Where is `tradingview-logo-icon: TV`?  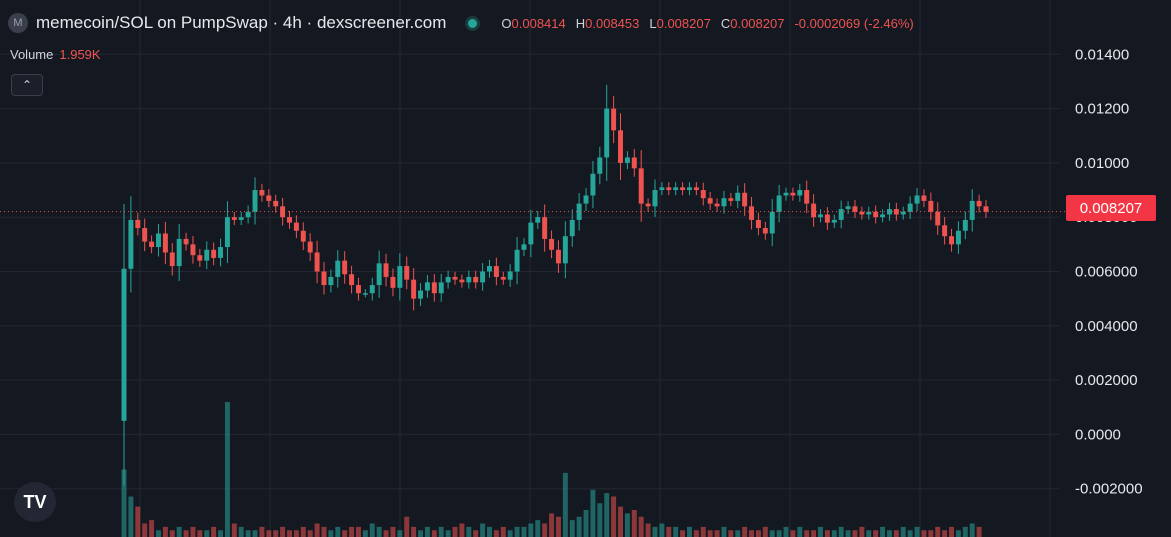 tradingview-logo-icon: TV is located at coordinates (35, 502).